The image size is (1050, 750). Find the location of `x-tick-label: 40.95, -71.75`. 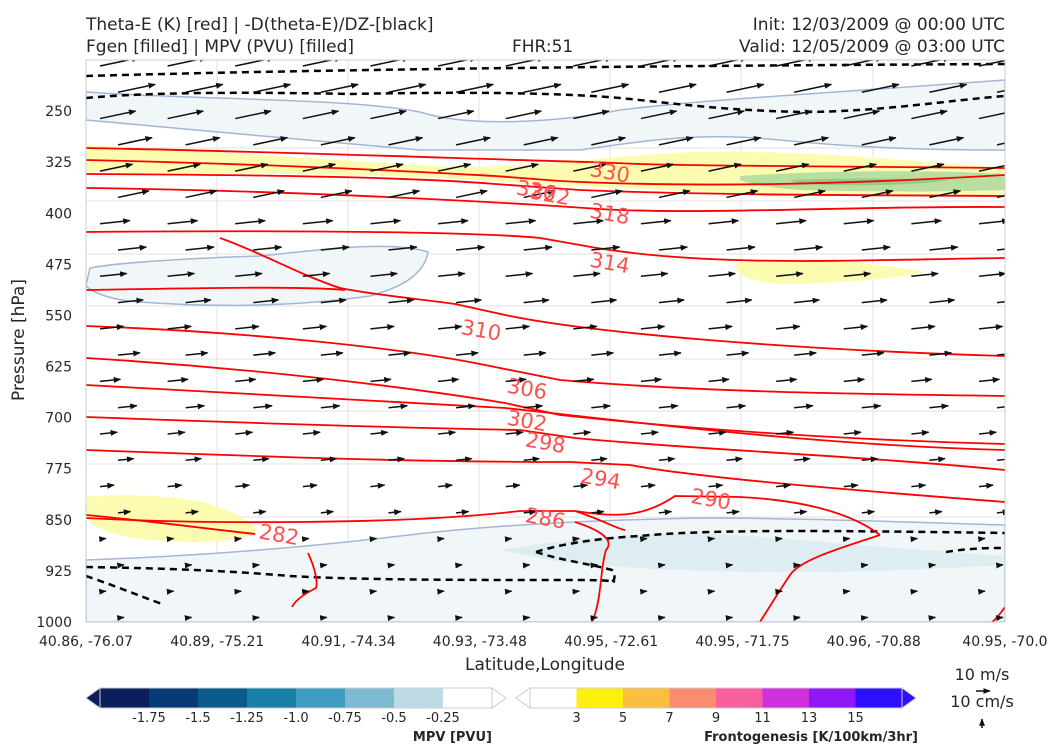

x-tick-label: 40.95, -71.75 is located at coordinates (742, 642).